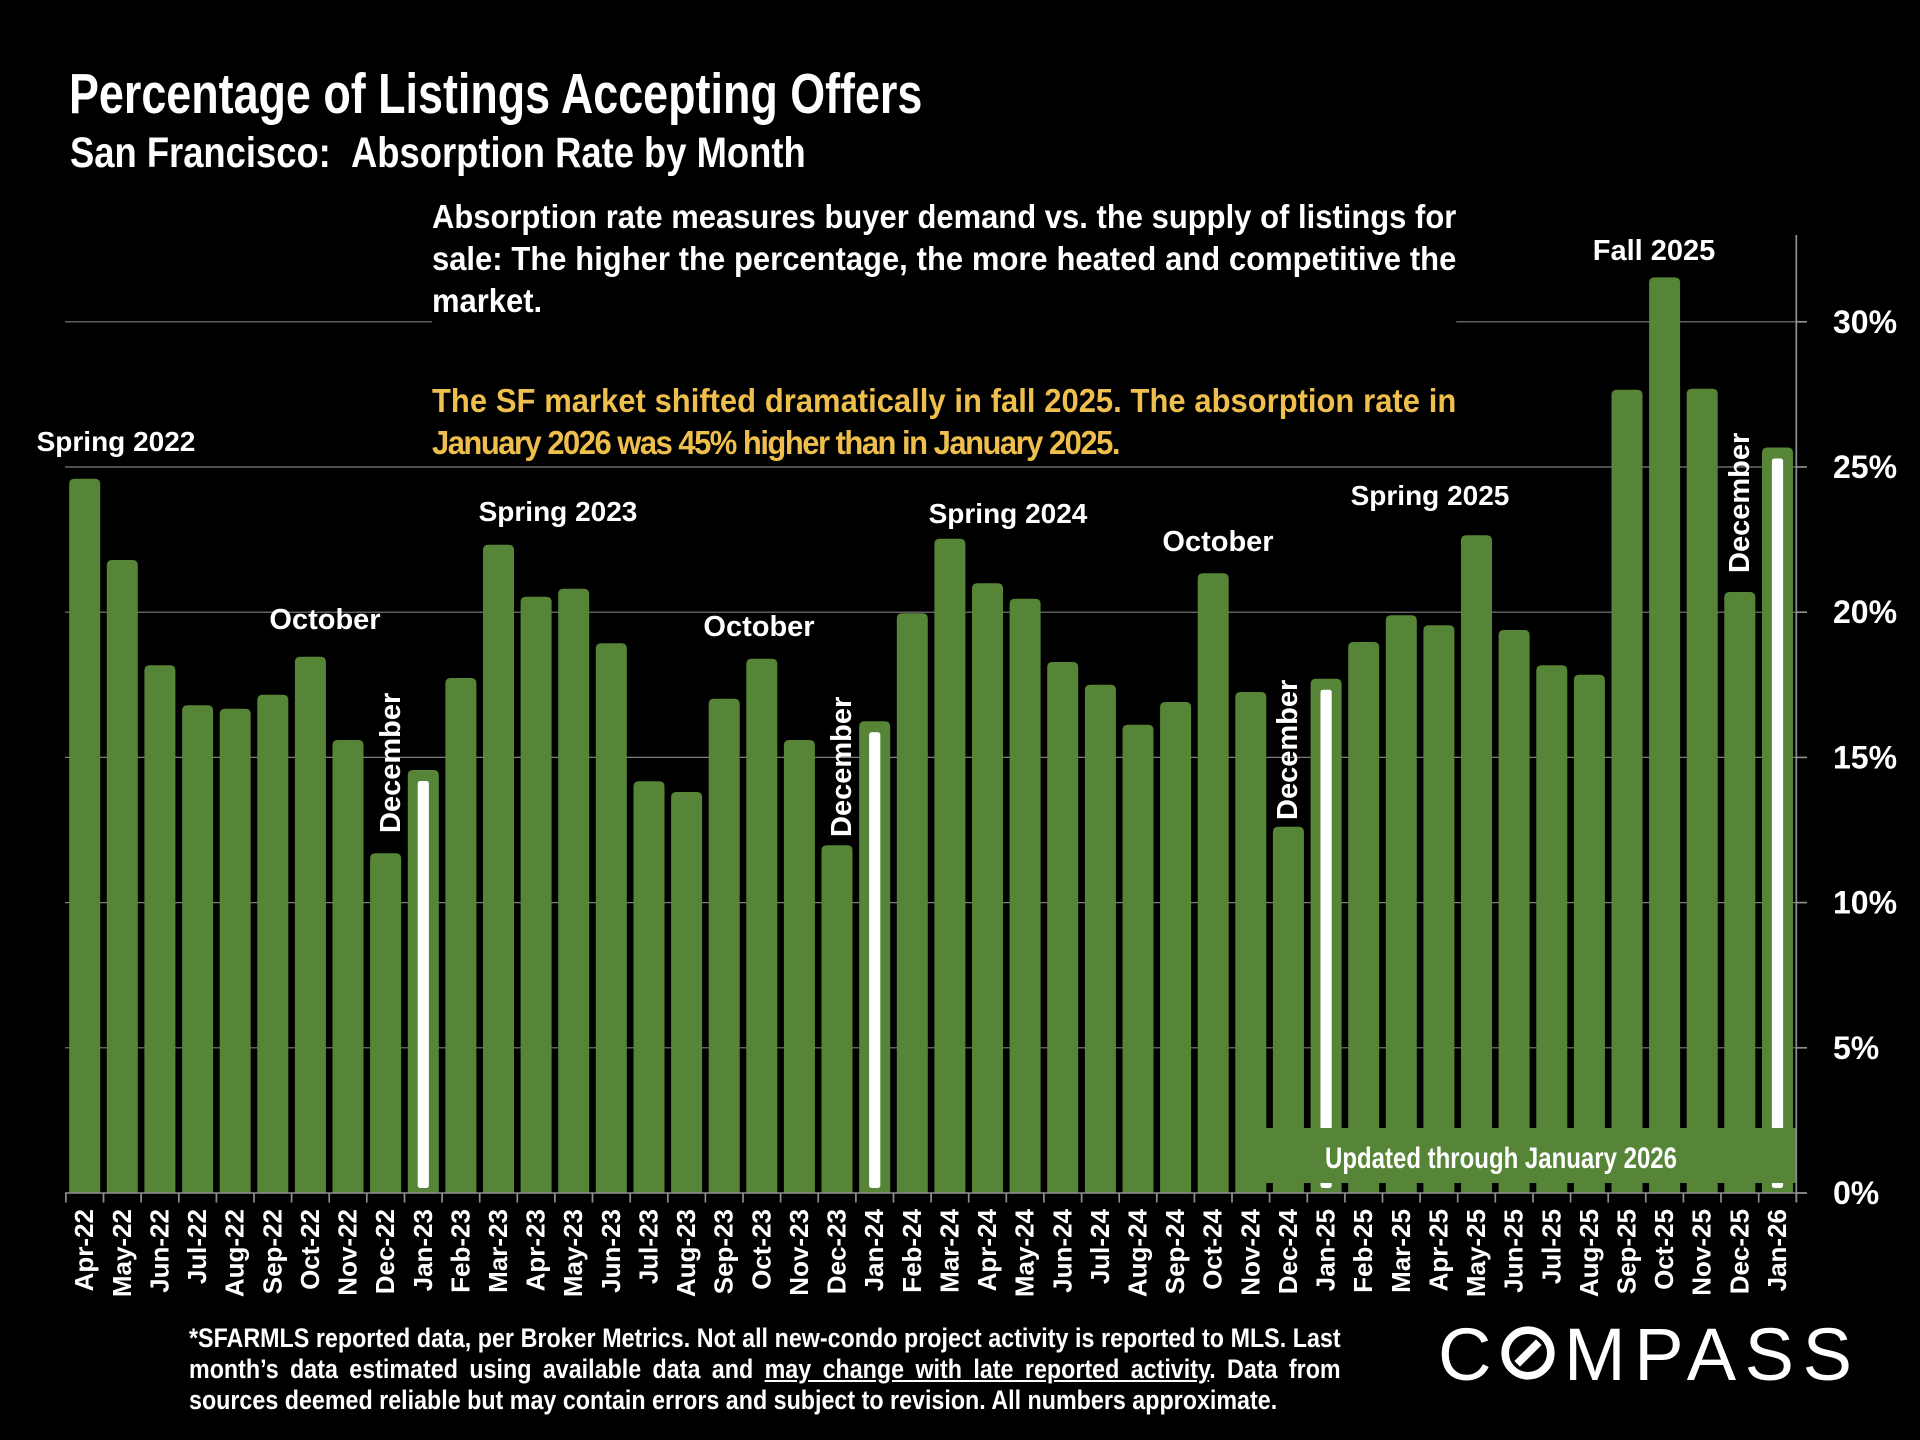 The image size is (1920, 1440). Describe the element at coordinates (1476, 1253) in the screenshot. I see `svg-text: May-25` at that location.